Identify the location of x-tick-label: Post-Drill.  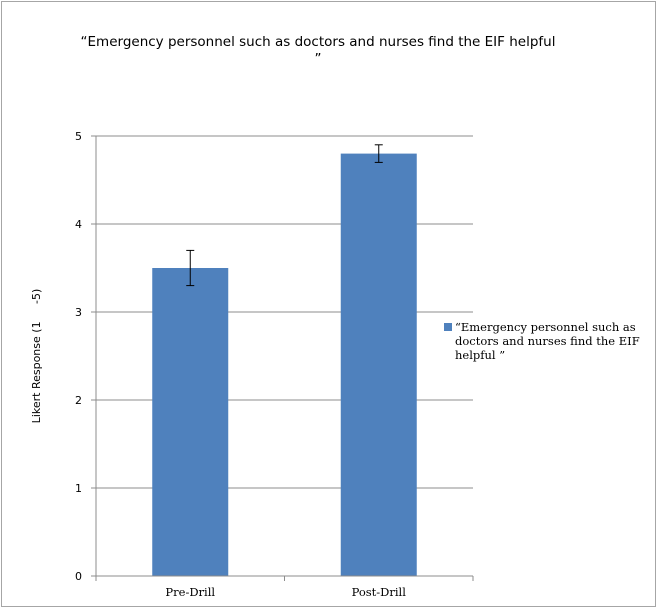
(379, 592).